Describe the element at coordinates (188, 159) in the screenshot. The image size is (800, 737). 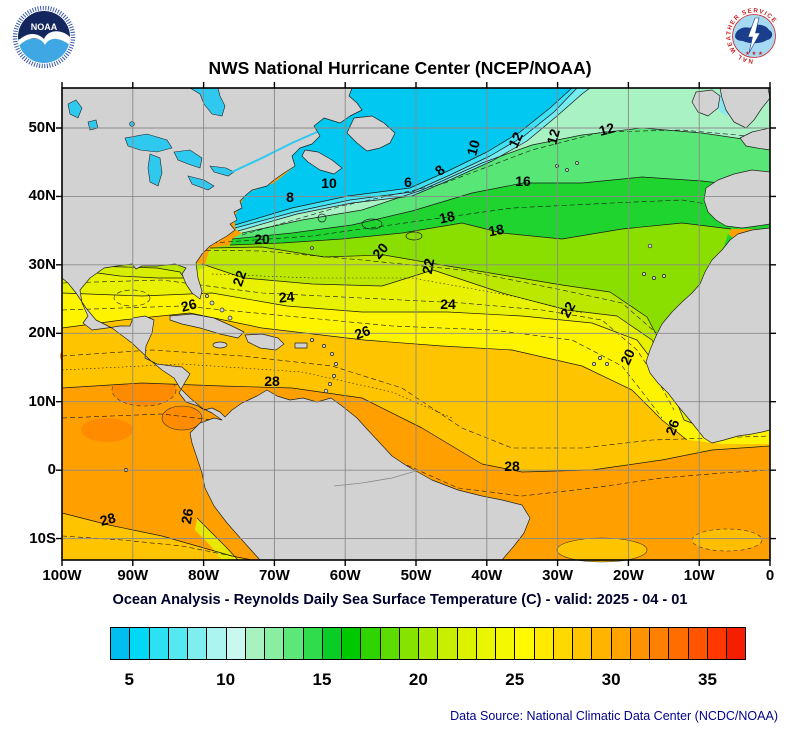
I see `lake-huron` at that location.